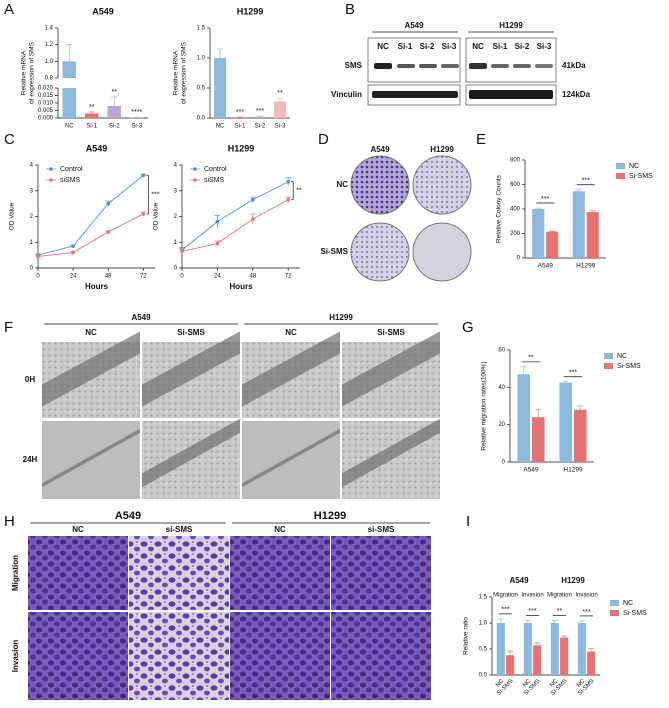  I want to click on scratch-column: NC, so click(291, 332).